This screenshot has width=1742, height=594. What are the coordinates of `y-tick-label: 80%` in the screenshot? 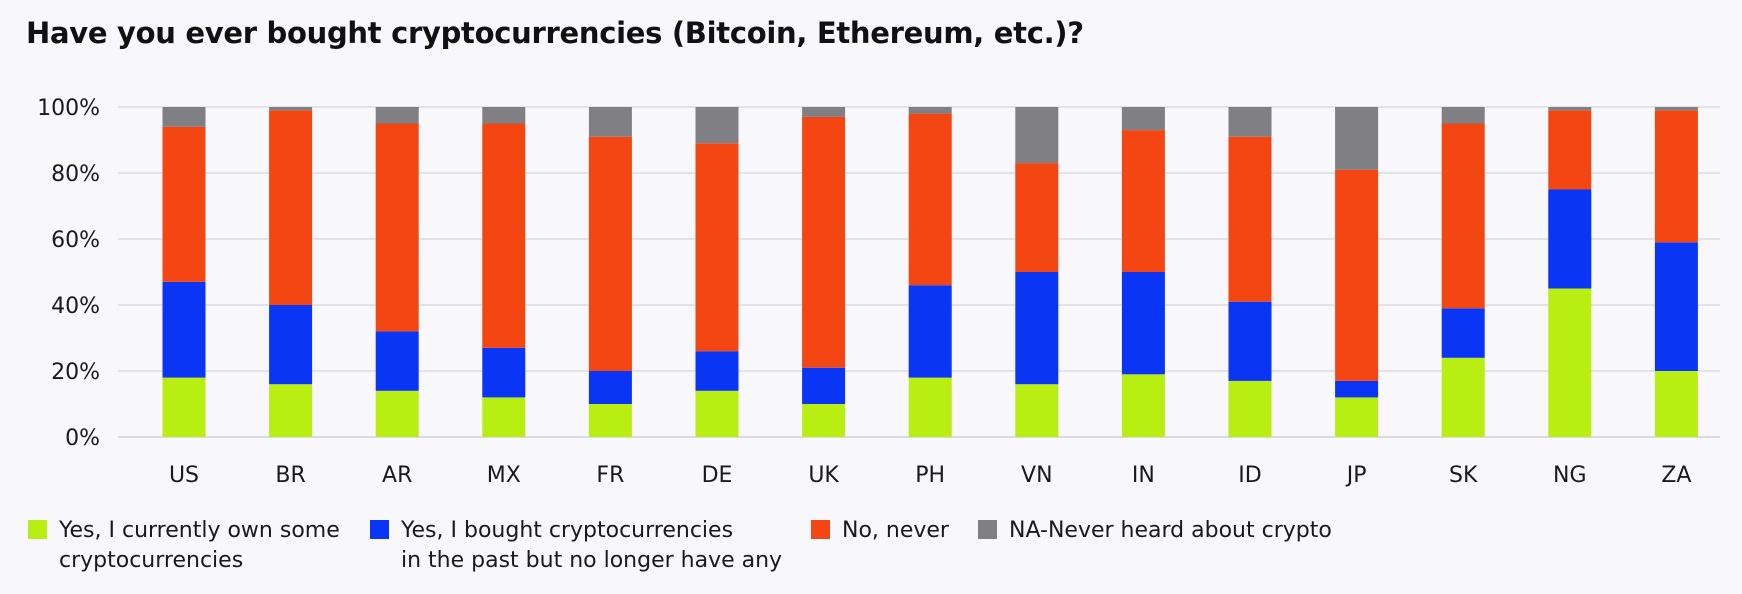 It's located at (75, 174).